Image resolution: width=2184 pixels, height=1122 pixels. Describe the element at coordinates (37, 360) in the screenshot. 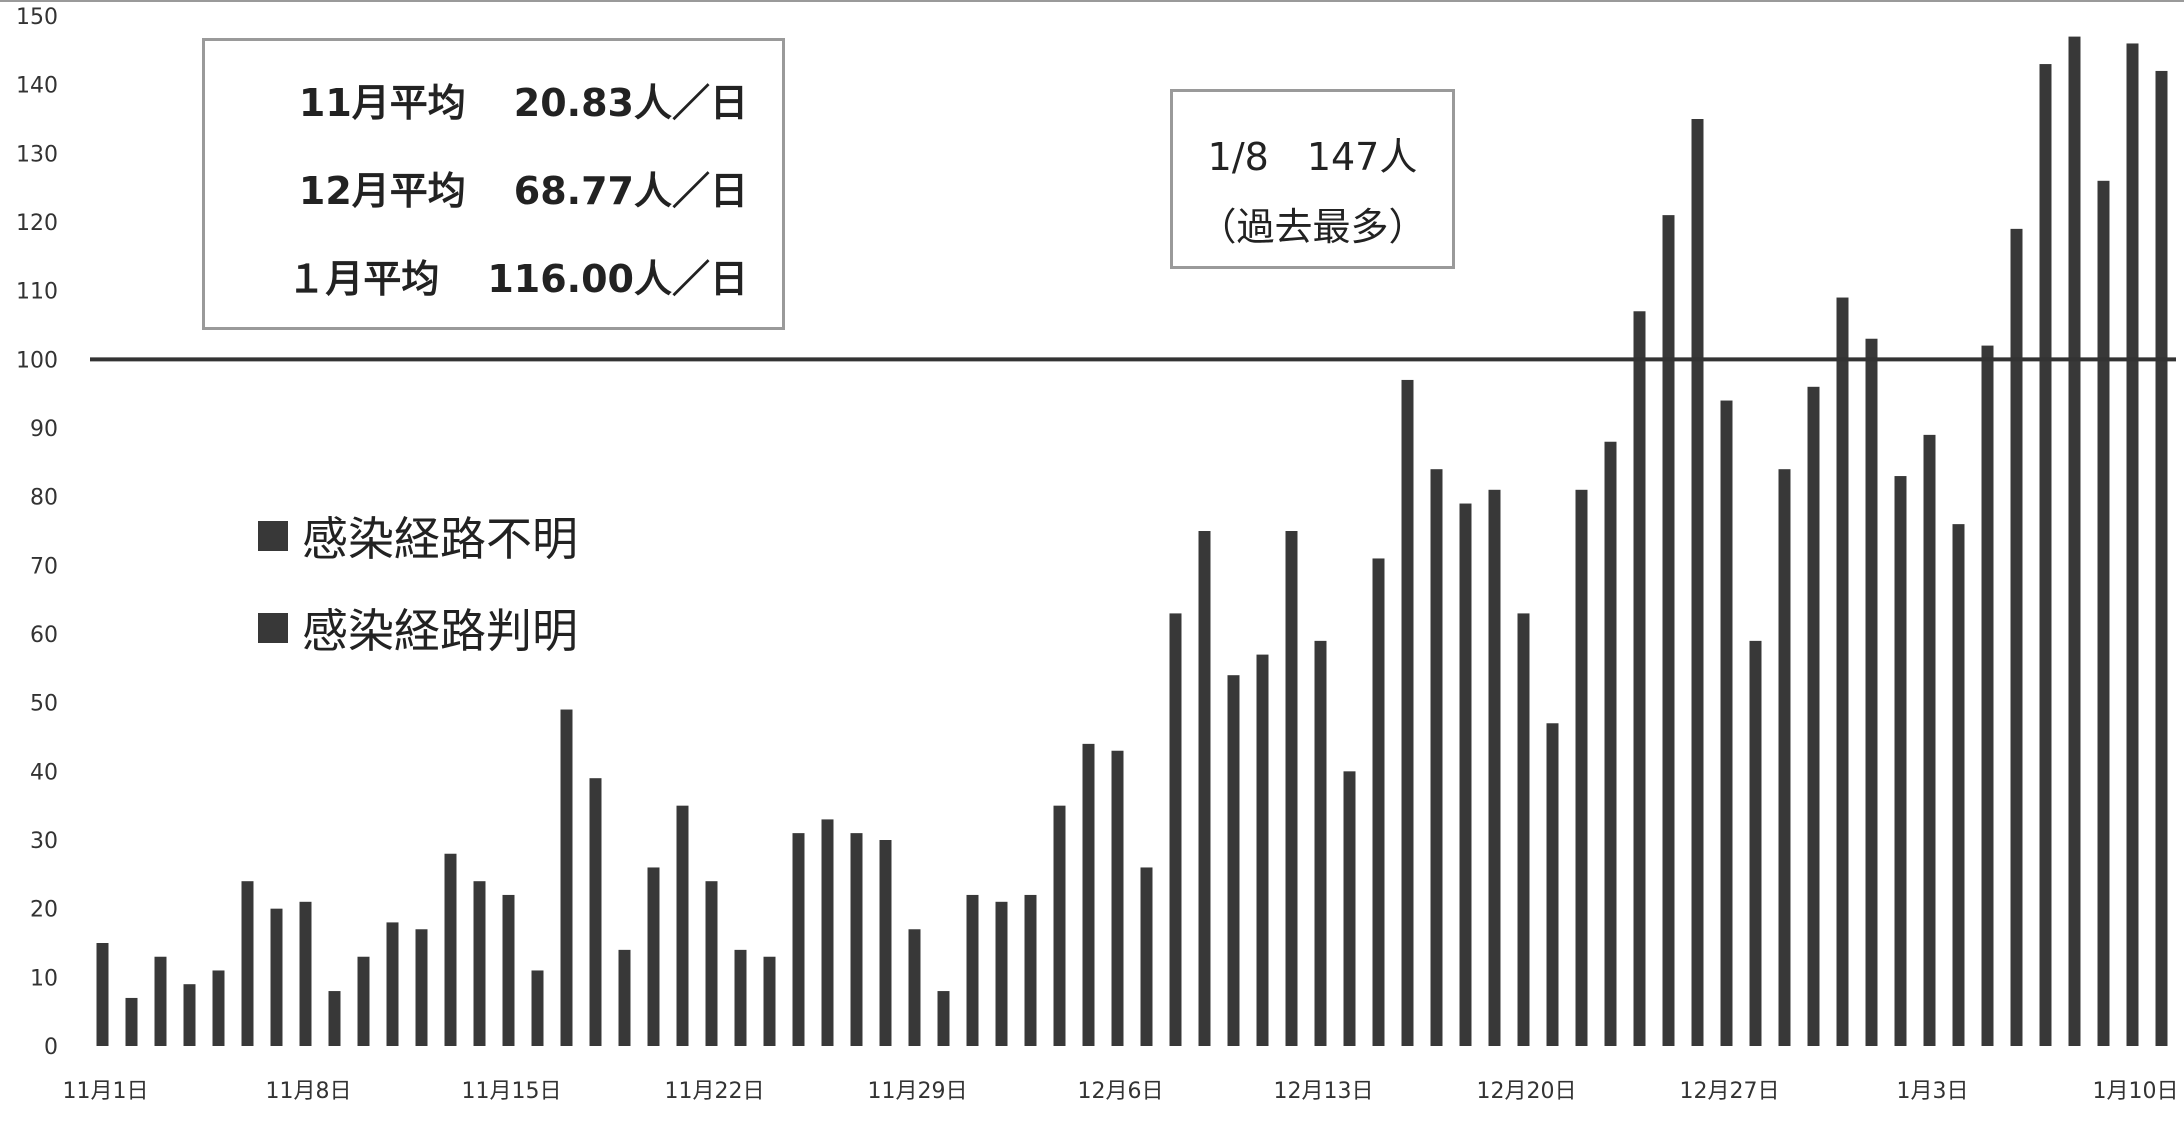

I see `y-tick-label: 100` at that location.